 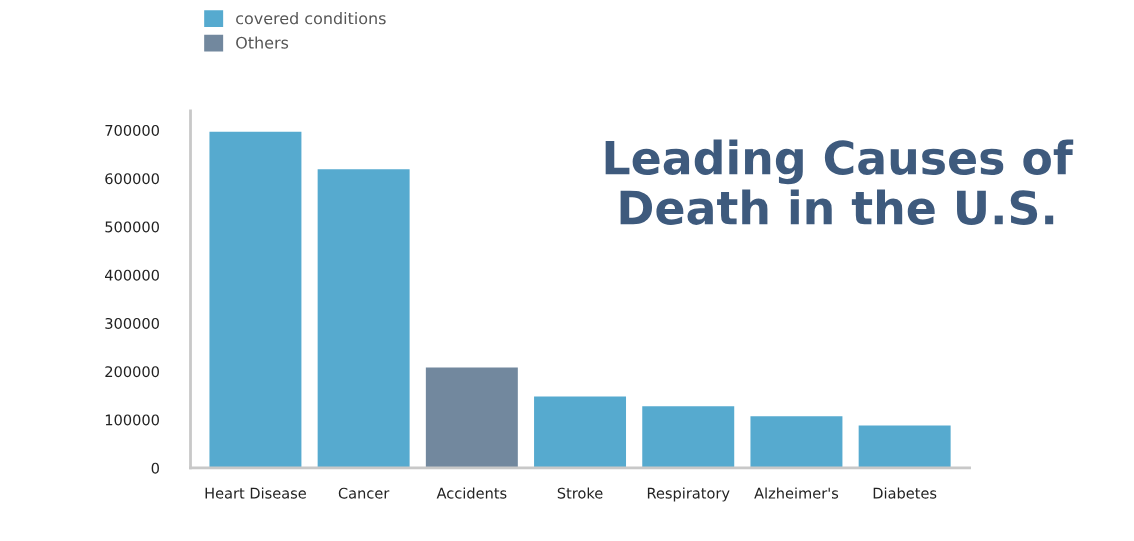 What do you see at coordinates (255, 493) in the screenshot?
I see `x-tick-label: Heart Disease` at bounding box center [255, 493].